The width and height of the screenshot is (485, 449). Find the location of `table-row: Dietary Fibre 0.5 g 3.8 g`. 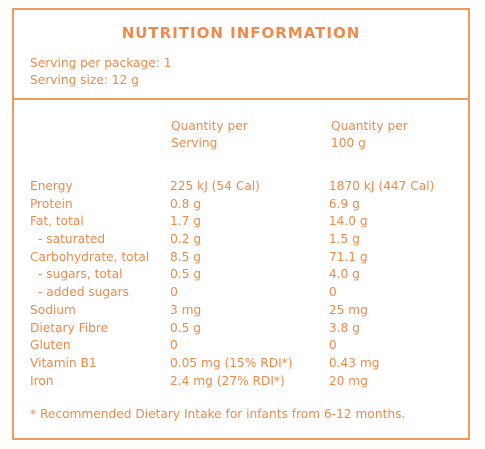

table-row: Dietary Fibre 0.5 g 3.8 g is located at coordinates (244, 329).